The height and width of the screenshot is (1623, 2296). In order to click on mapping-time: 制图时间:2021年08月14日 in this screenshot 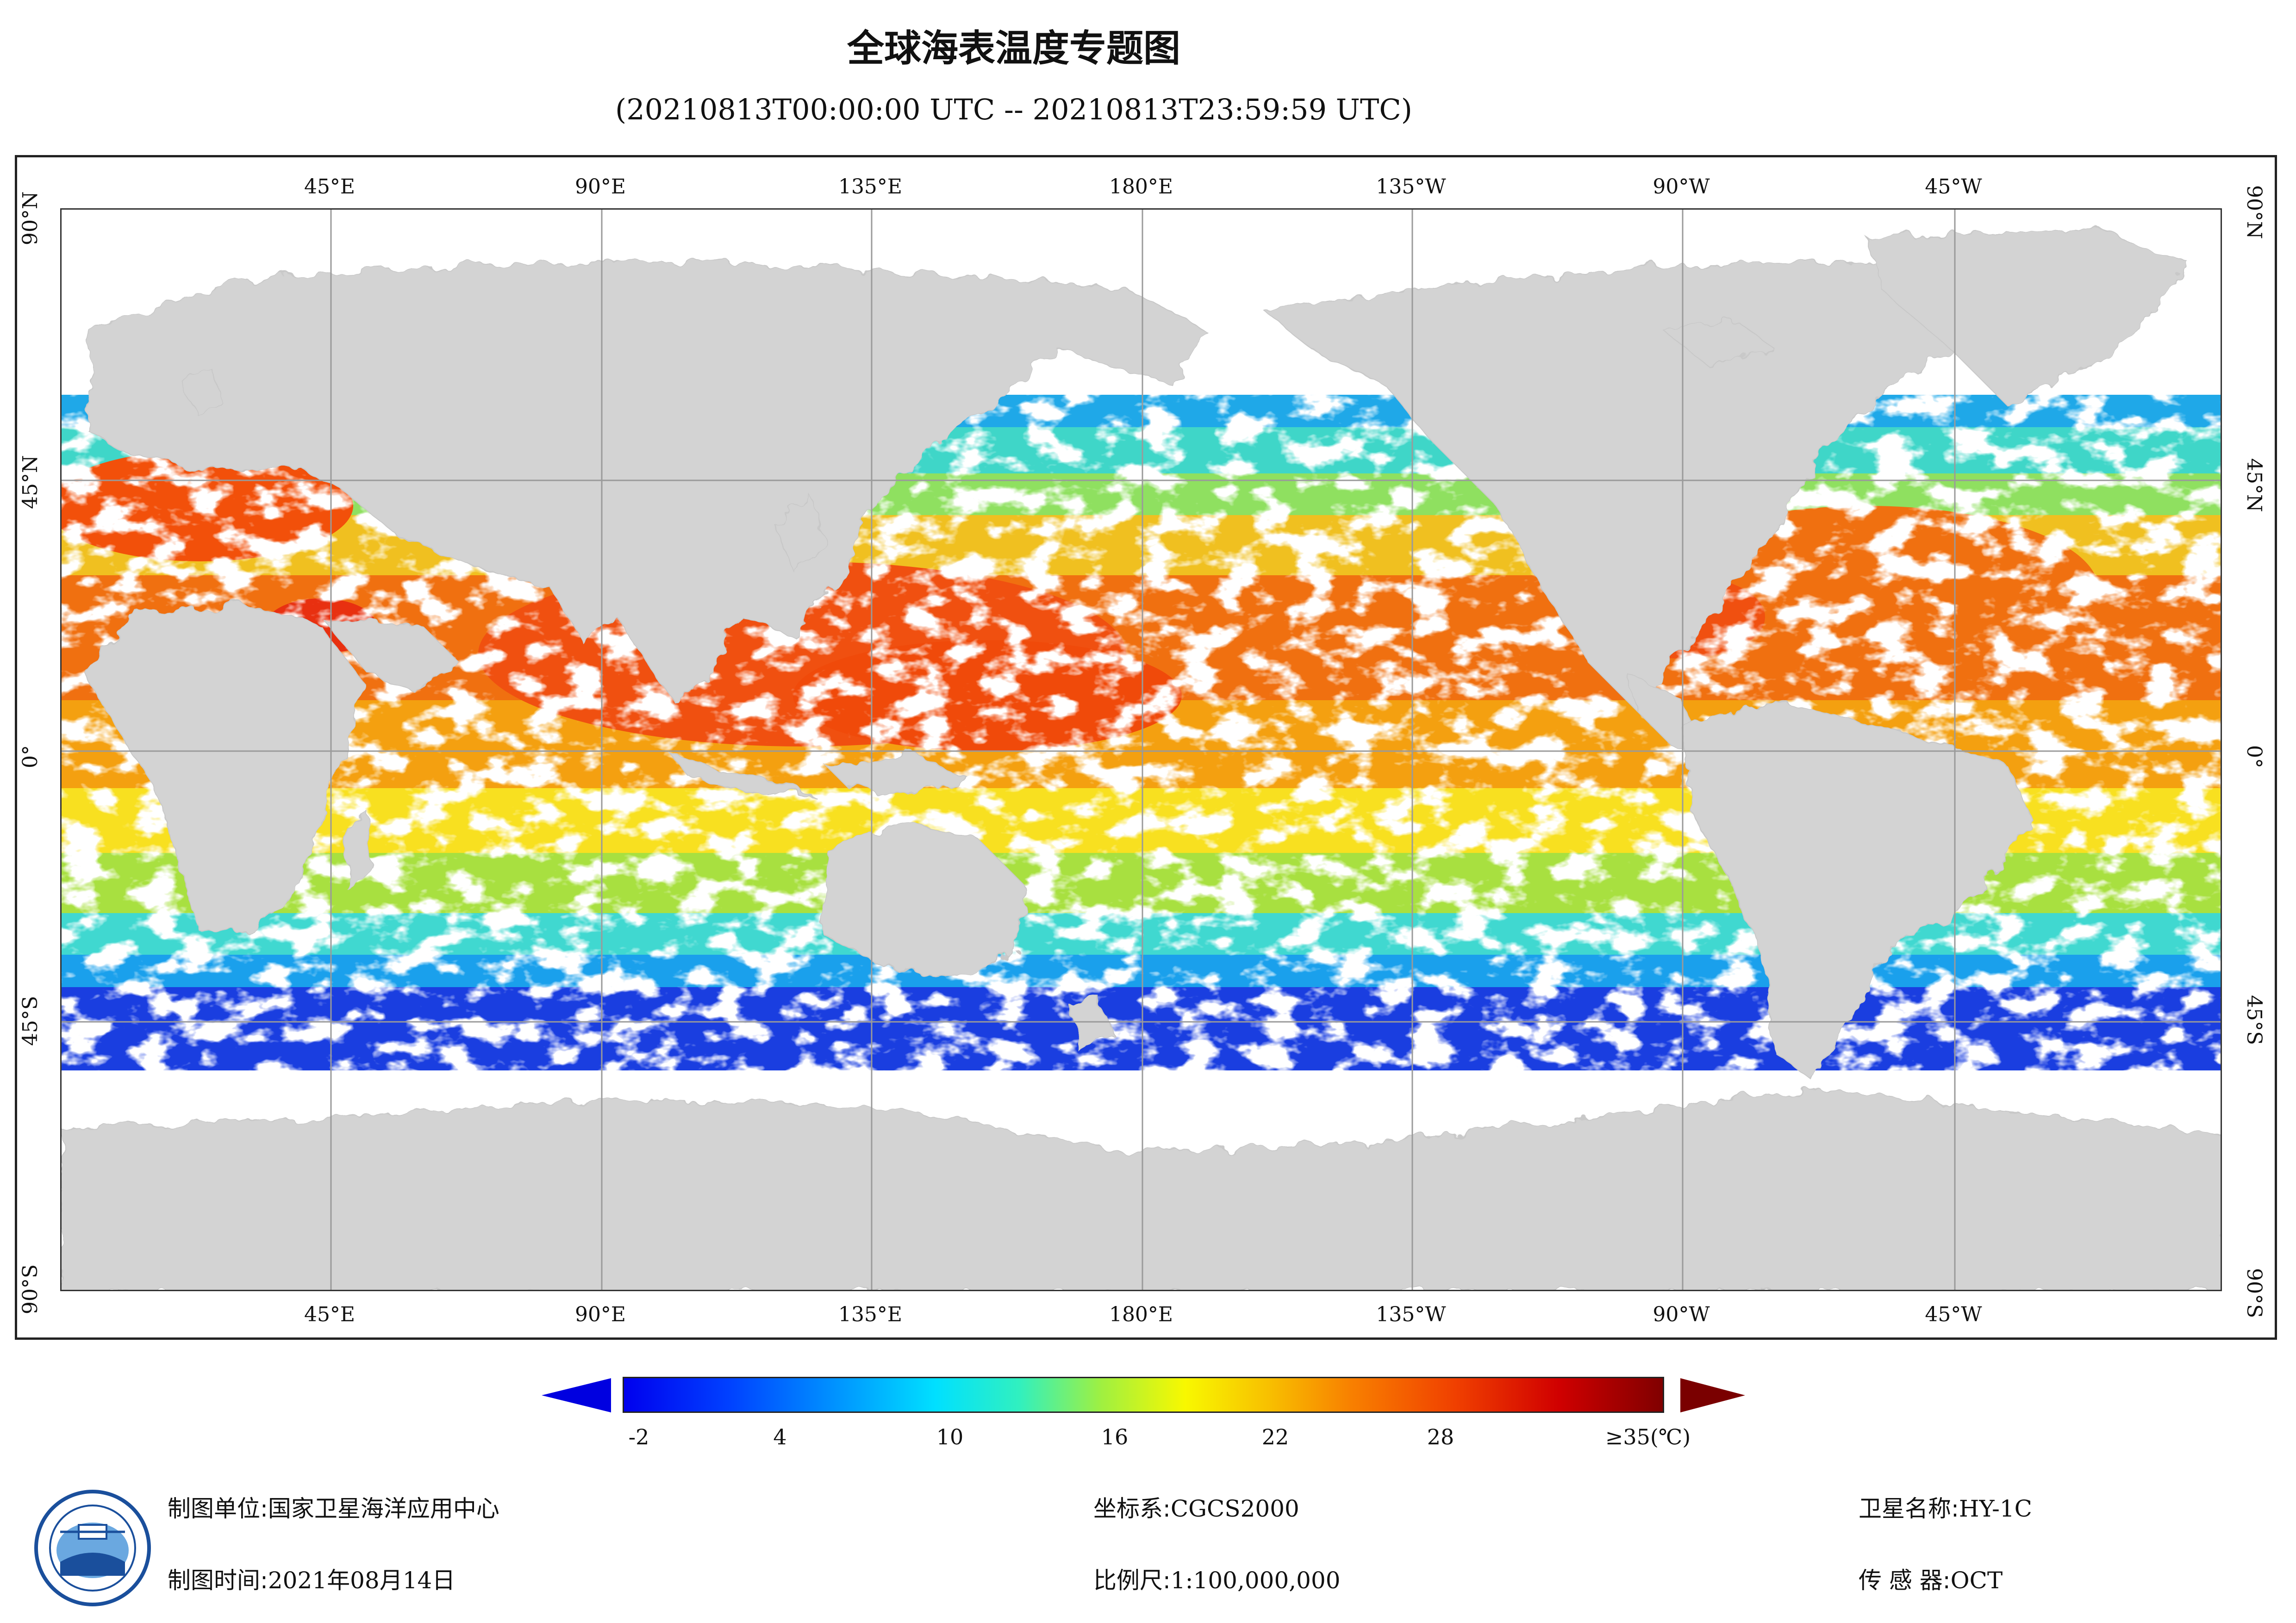, I will do `click(311, 1578)`.